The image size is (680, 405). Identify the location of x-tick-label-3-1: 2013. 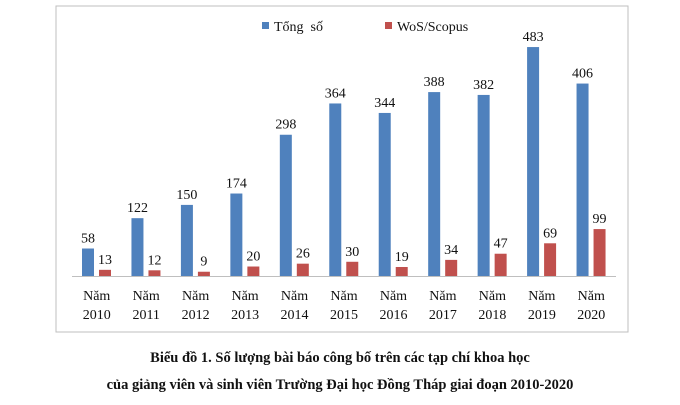
(245, 315).